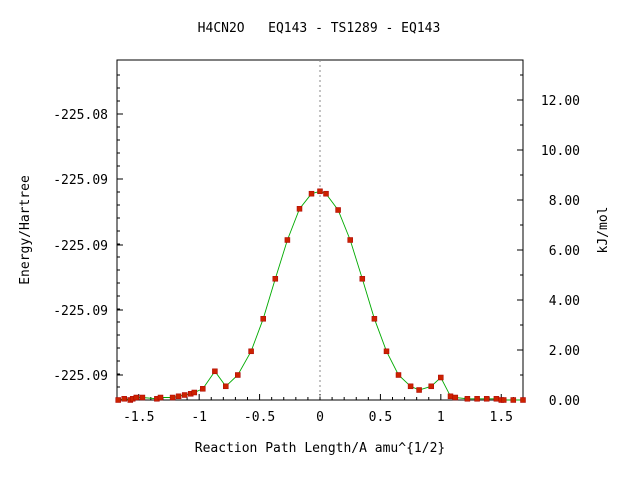  Describe the element at coordinates (88, 231) in the screenshot. I see `y-axis-ticks: -225.08 -225.09 -225.09 -225.09 -225.09` at that location.